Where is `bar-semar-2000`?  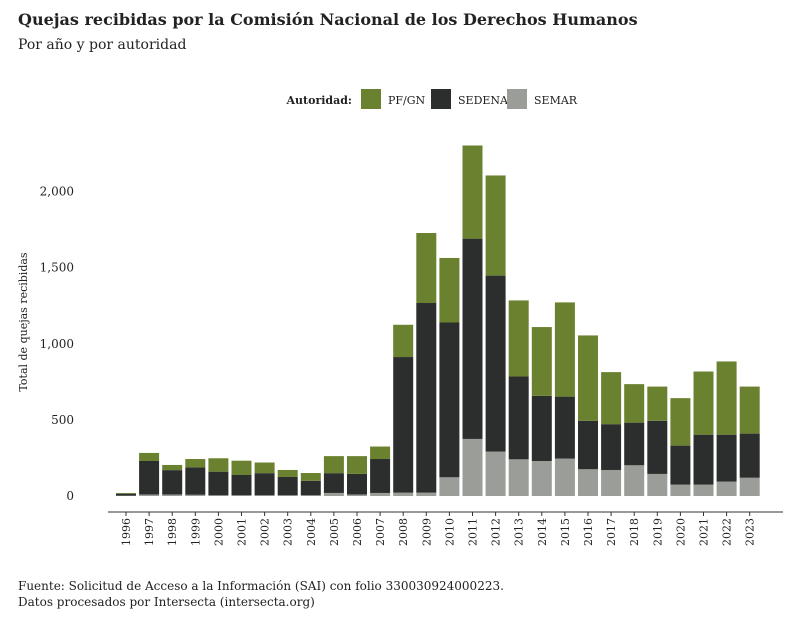 bar-semar-2000 is located at coordinates (218, 495).